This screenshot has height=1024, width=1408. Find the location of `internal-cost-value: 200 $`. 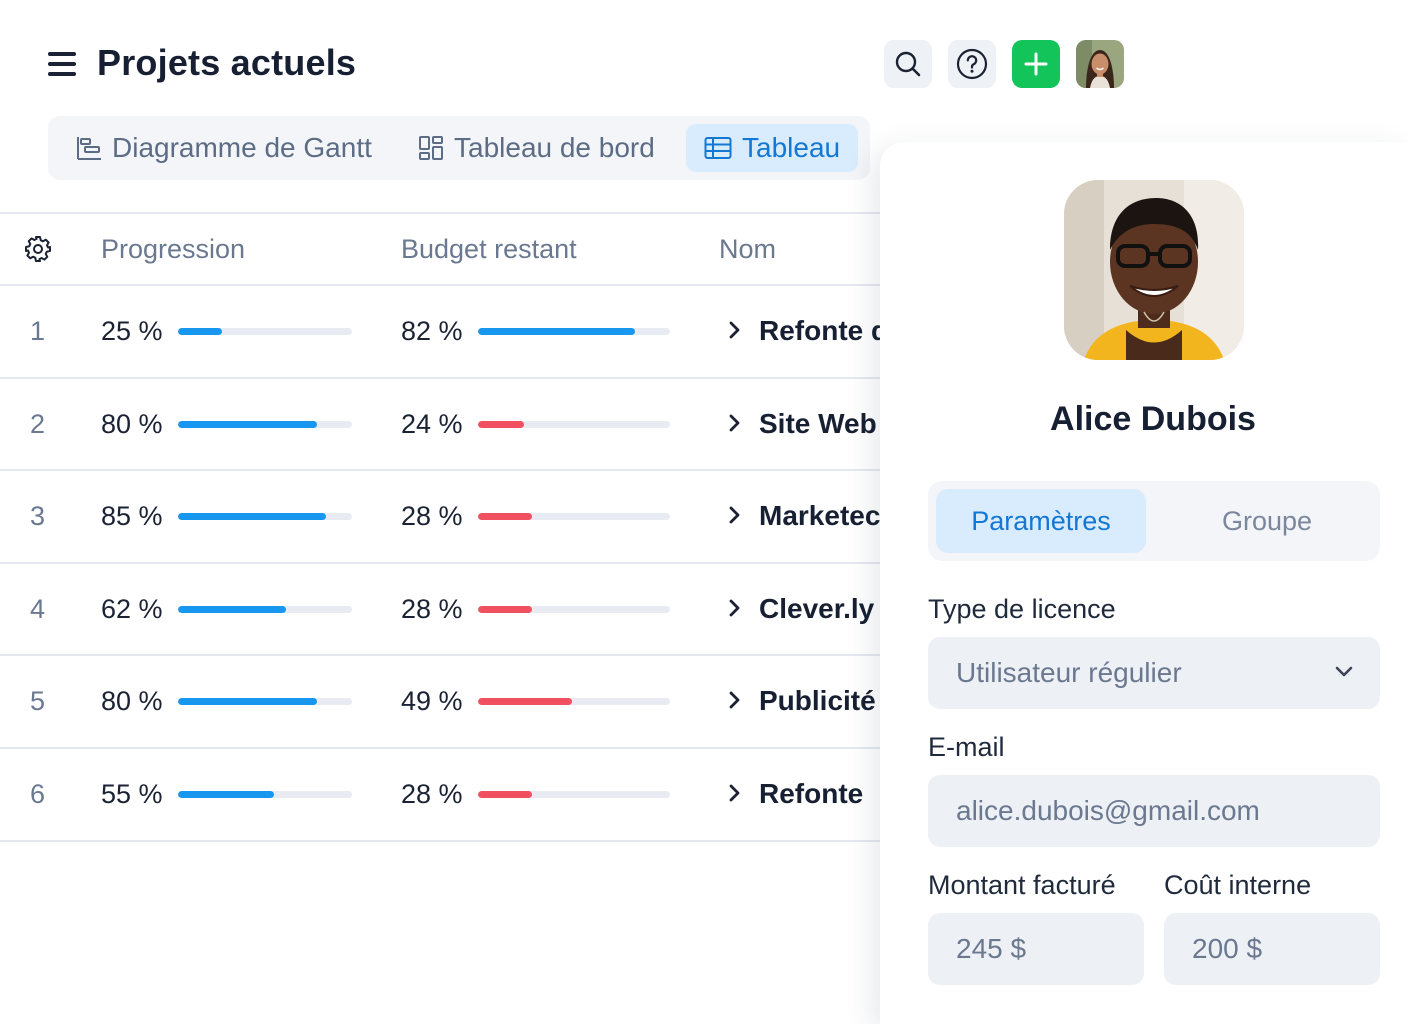

internal-cost-value: 200 $ is located at coordinates (1227, 948).